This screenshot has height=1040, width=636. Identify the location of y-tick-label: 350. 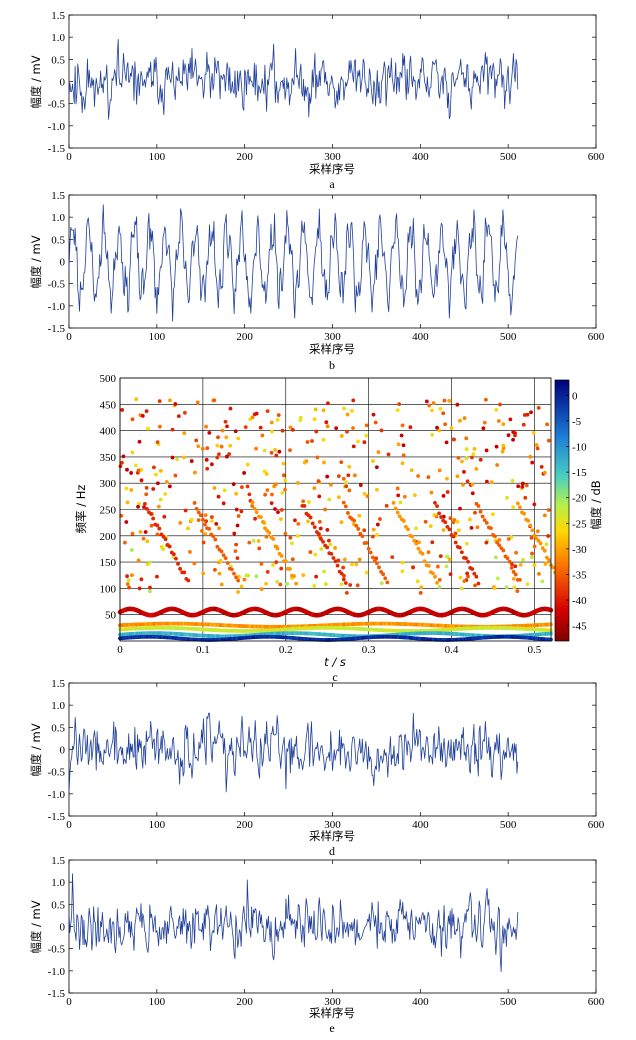
(108, 458).